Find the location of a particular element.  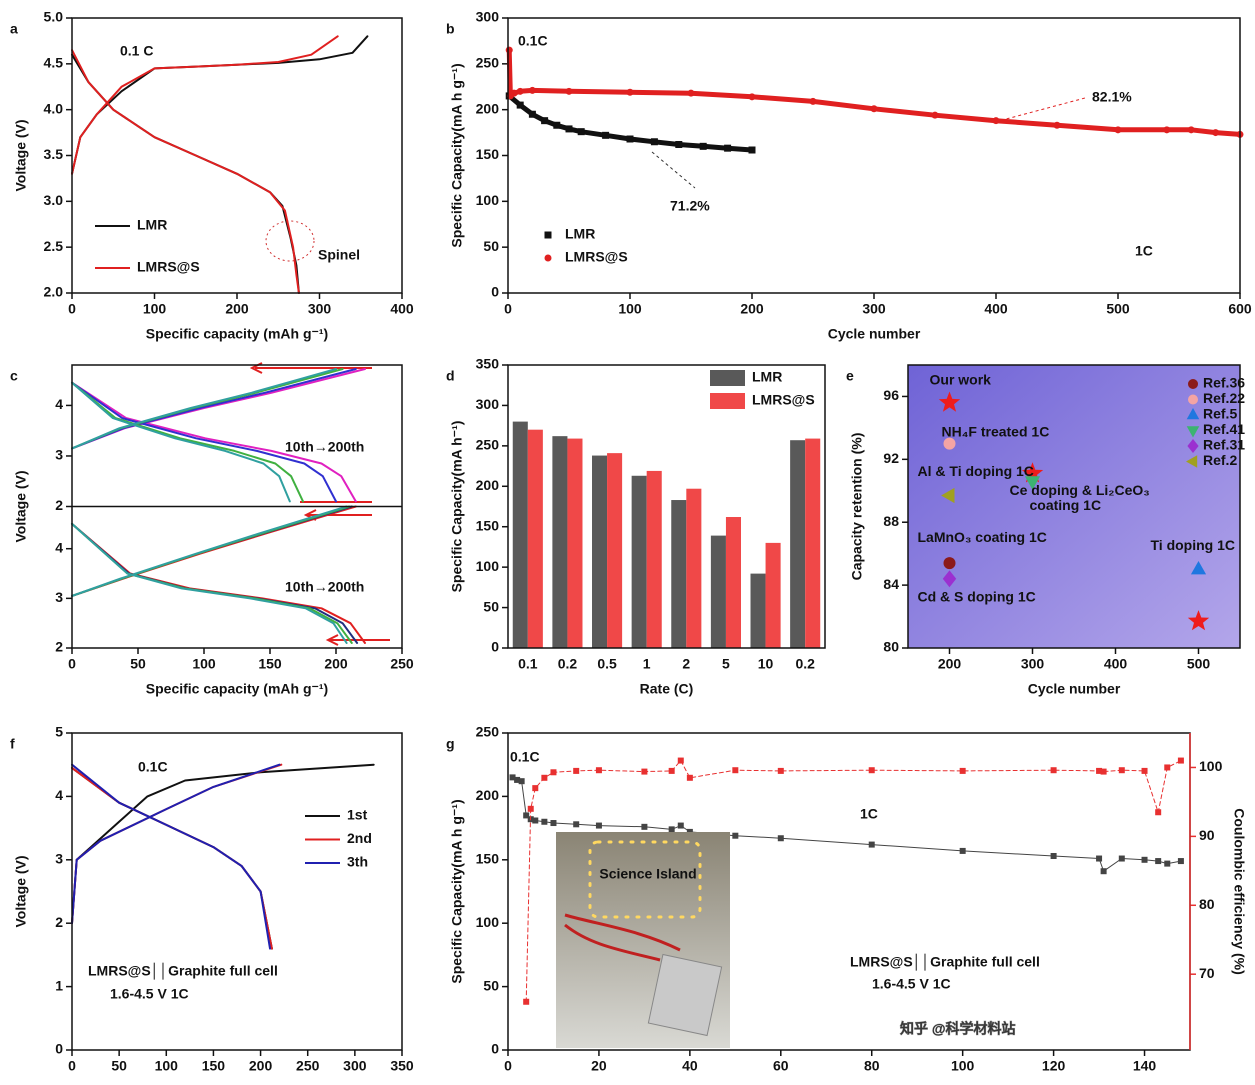

point-note: Ti doping 1C is located at coordinates (1193, 545).